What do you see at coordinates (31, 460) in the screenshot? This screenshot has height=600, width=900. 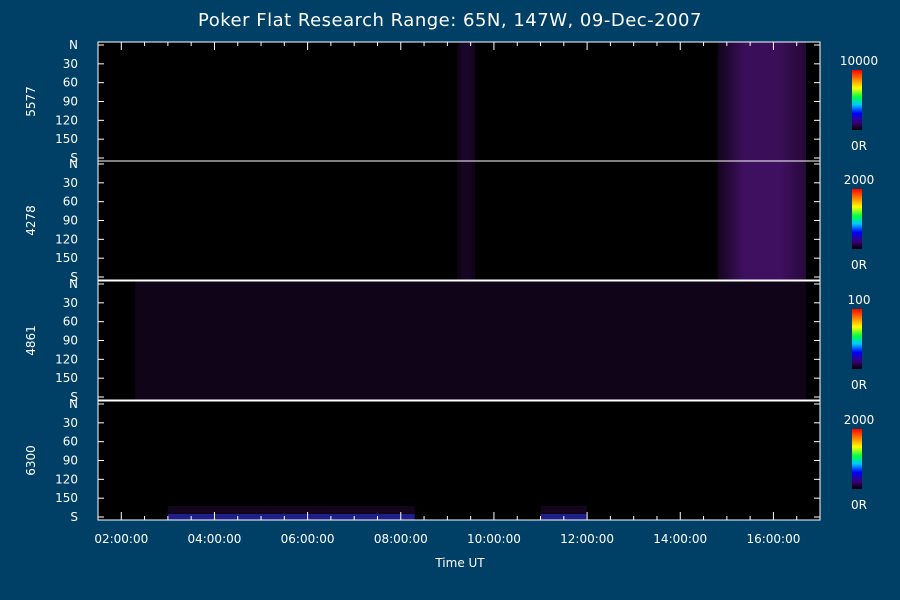 I see `panel-label: 6300` at bounding box center [31, 460].